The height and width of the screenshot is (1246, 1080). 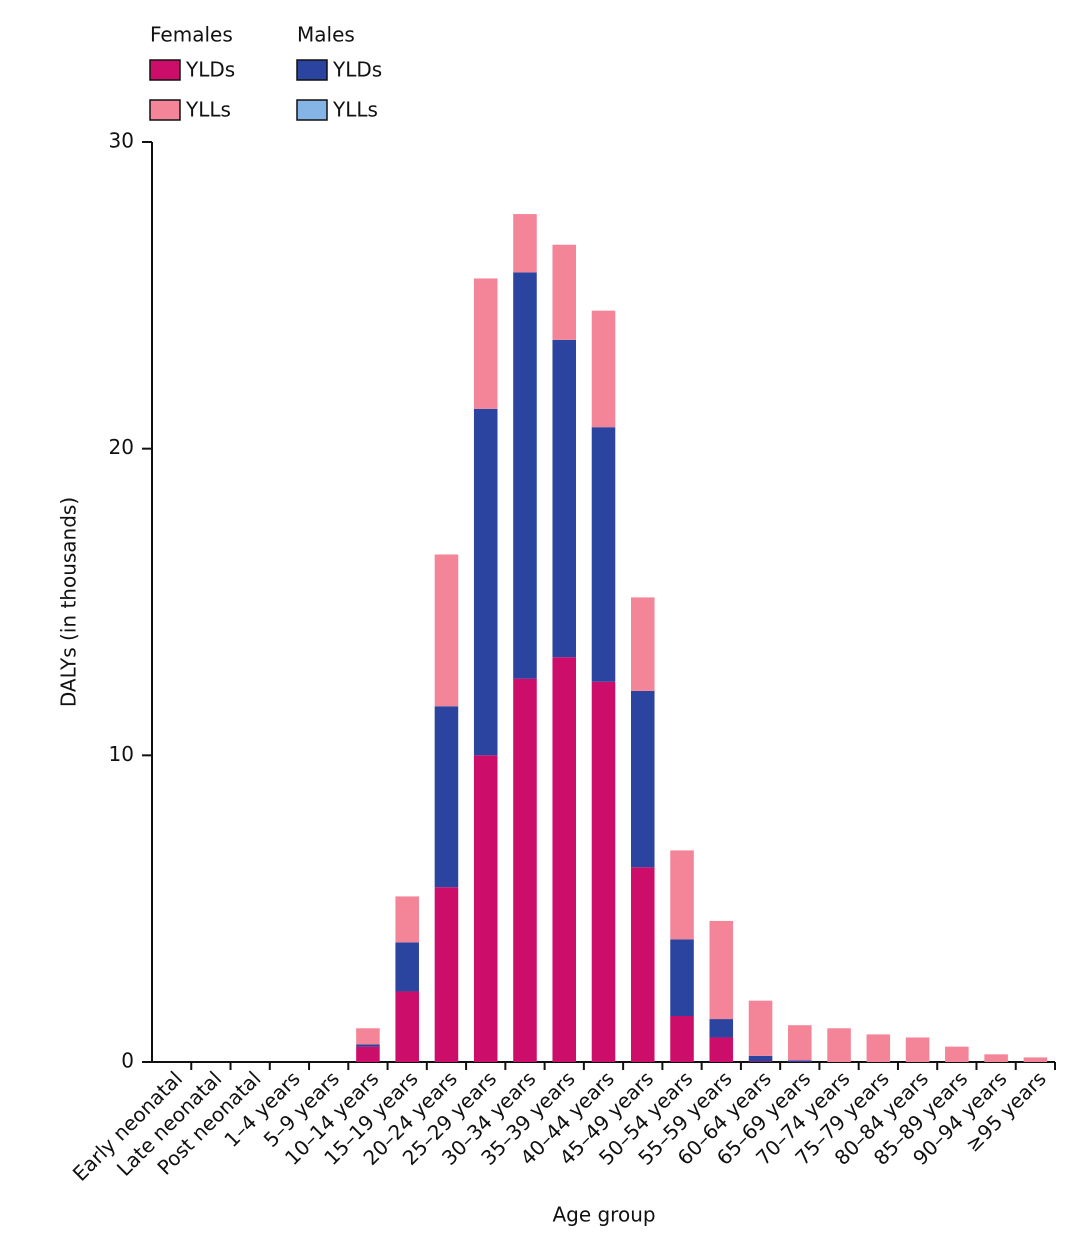 I want to click on x-axis-label: Age group, so click(x=603, y=1215).